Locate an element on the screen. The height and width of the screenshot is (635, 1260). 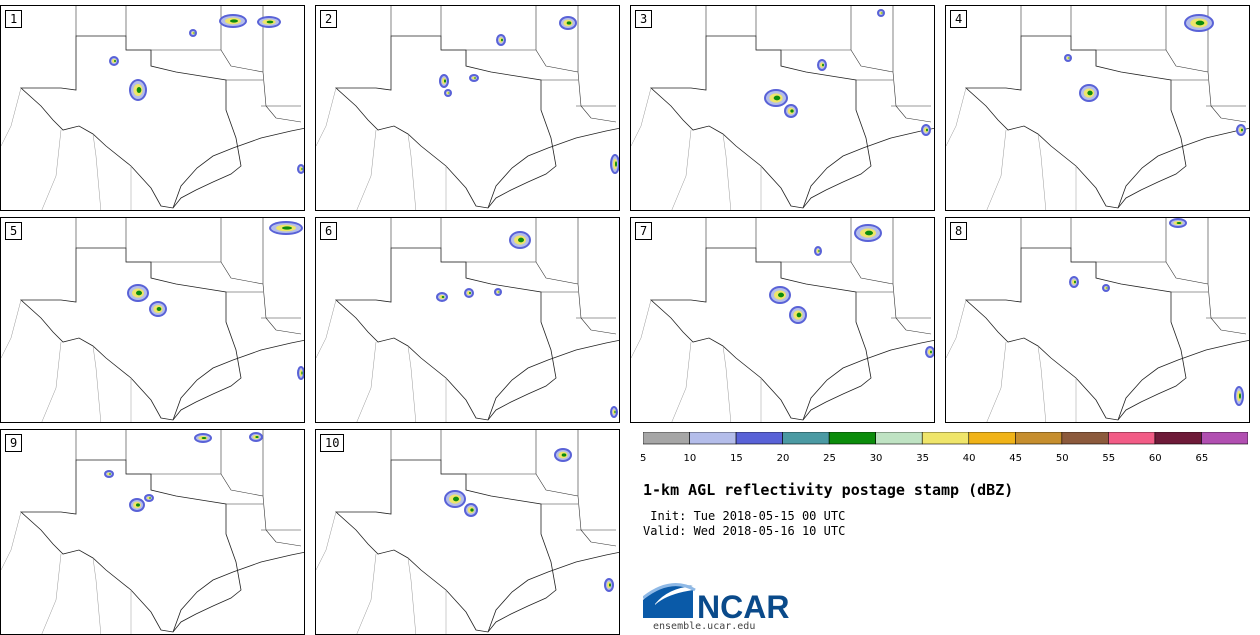
colorbar-tick-label: 15 is located at coordinates (736, 458).